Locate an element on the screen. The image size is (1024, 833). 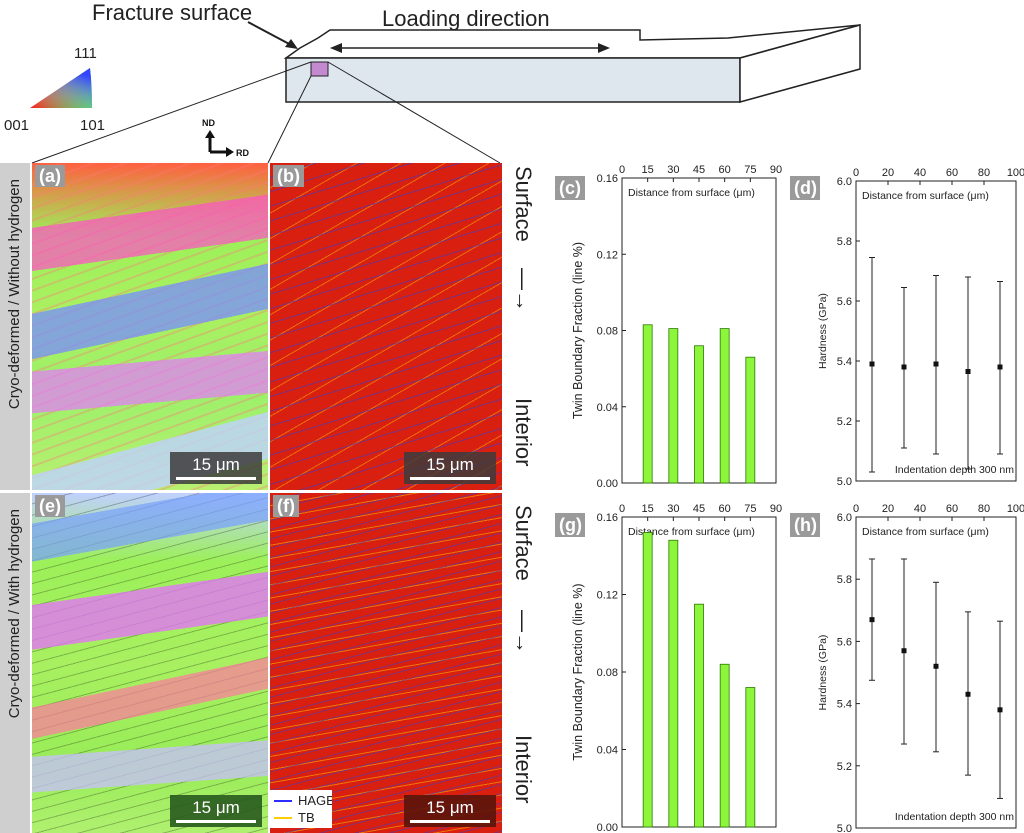
ipf-map-a: (a) 15 μm is located at coordinates (150, 326).